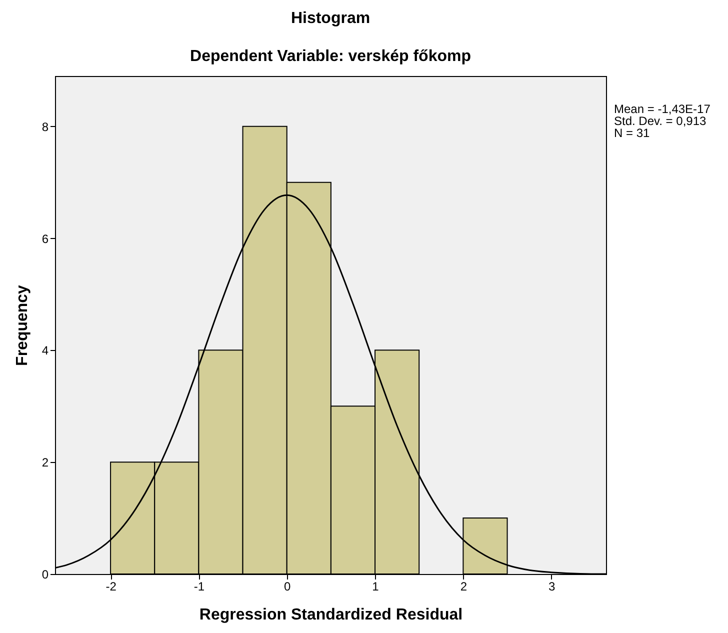  I want to click on text: N = 31, so click(632, 133).